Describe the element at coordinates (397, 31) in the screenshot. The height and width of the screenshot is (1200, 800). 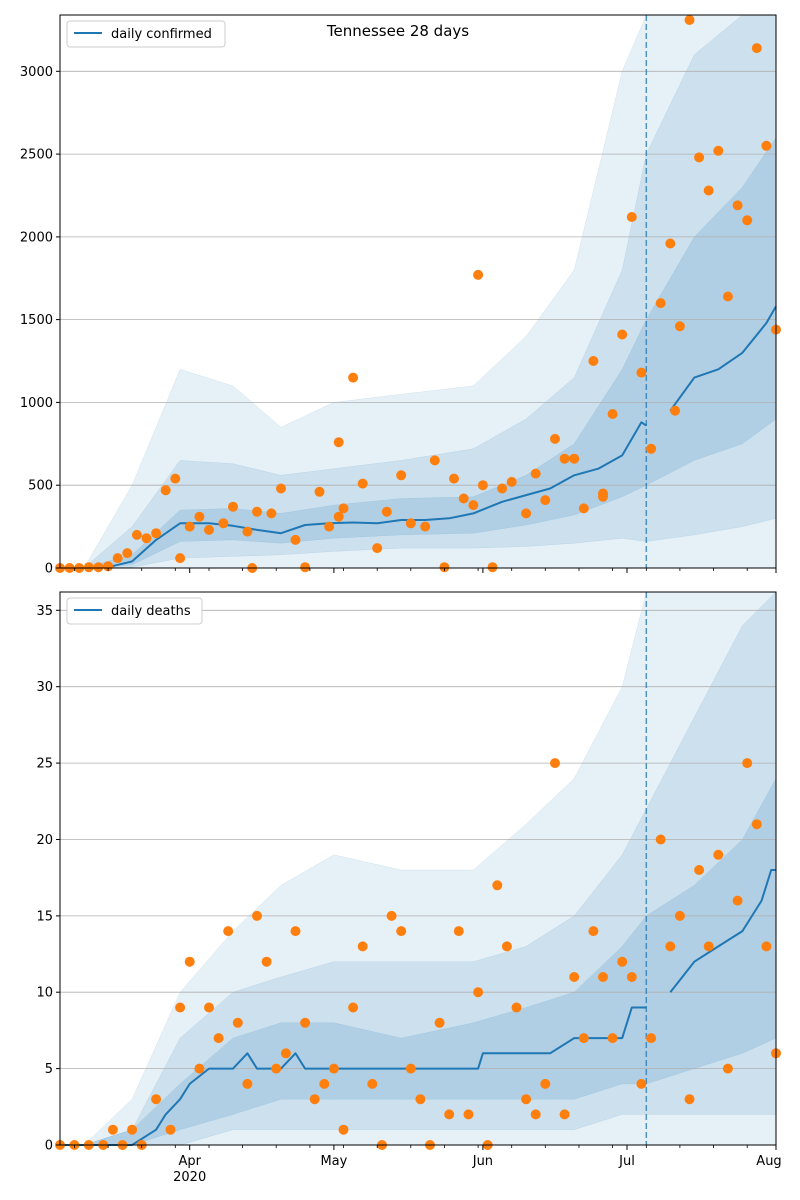
I see `confirmed-title: Tennessee 28 days` at that location.